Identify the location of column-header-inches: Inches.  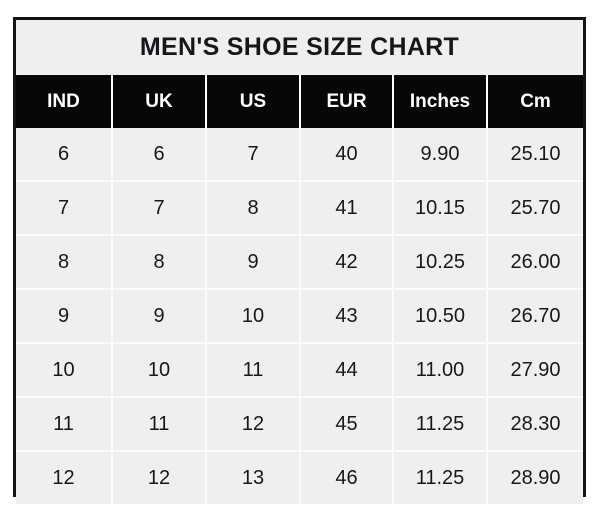
(440, 101).